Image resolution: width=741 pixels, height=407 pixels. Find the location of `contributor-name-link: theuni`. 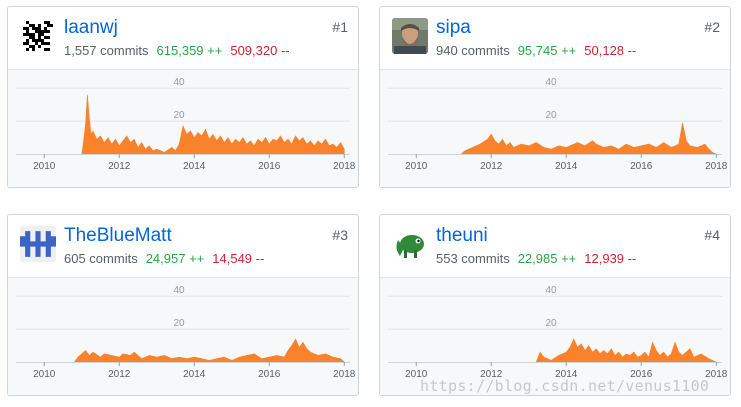

contributor-name-link: theuni is located at coordinates (462, 235).